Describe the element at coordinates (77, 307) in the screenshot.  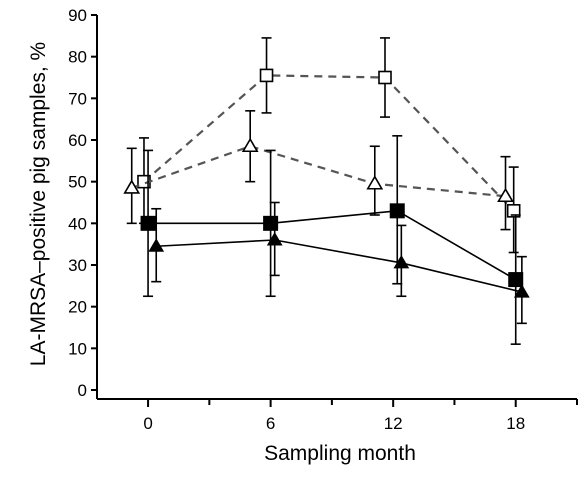
I see `y-tick-label: 20` at that location.